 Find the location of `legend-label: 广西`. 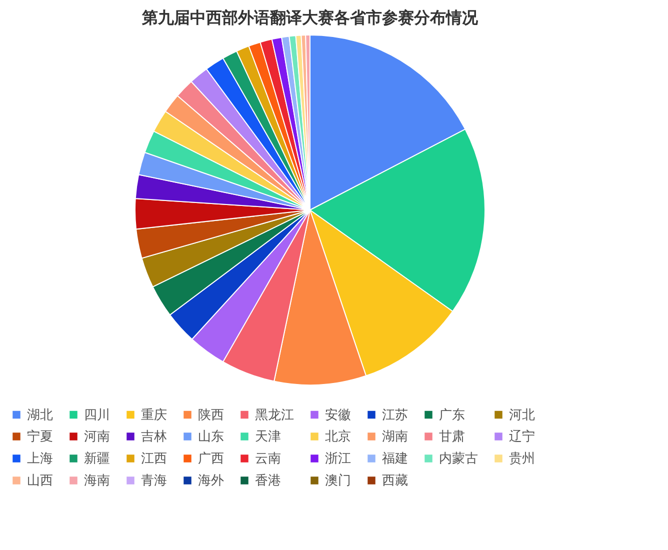

legend-label: 广西 is located at coordinates (211, 459).